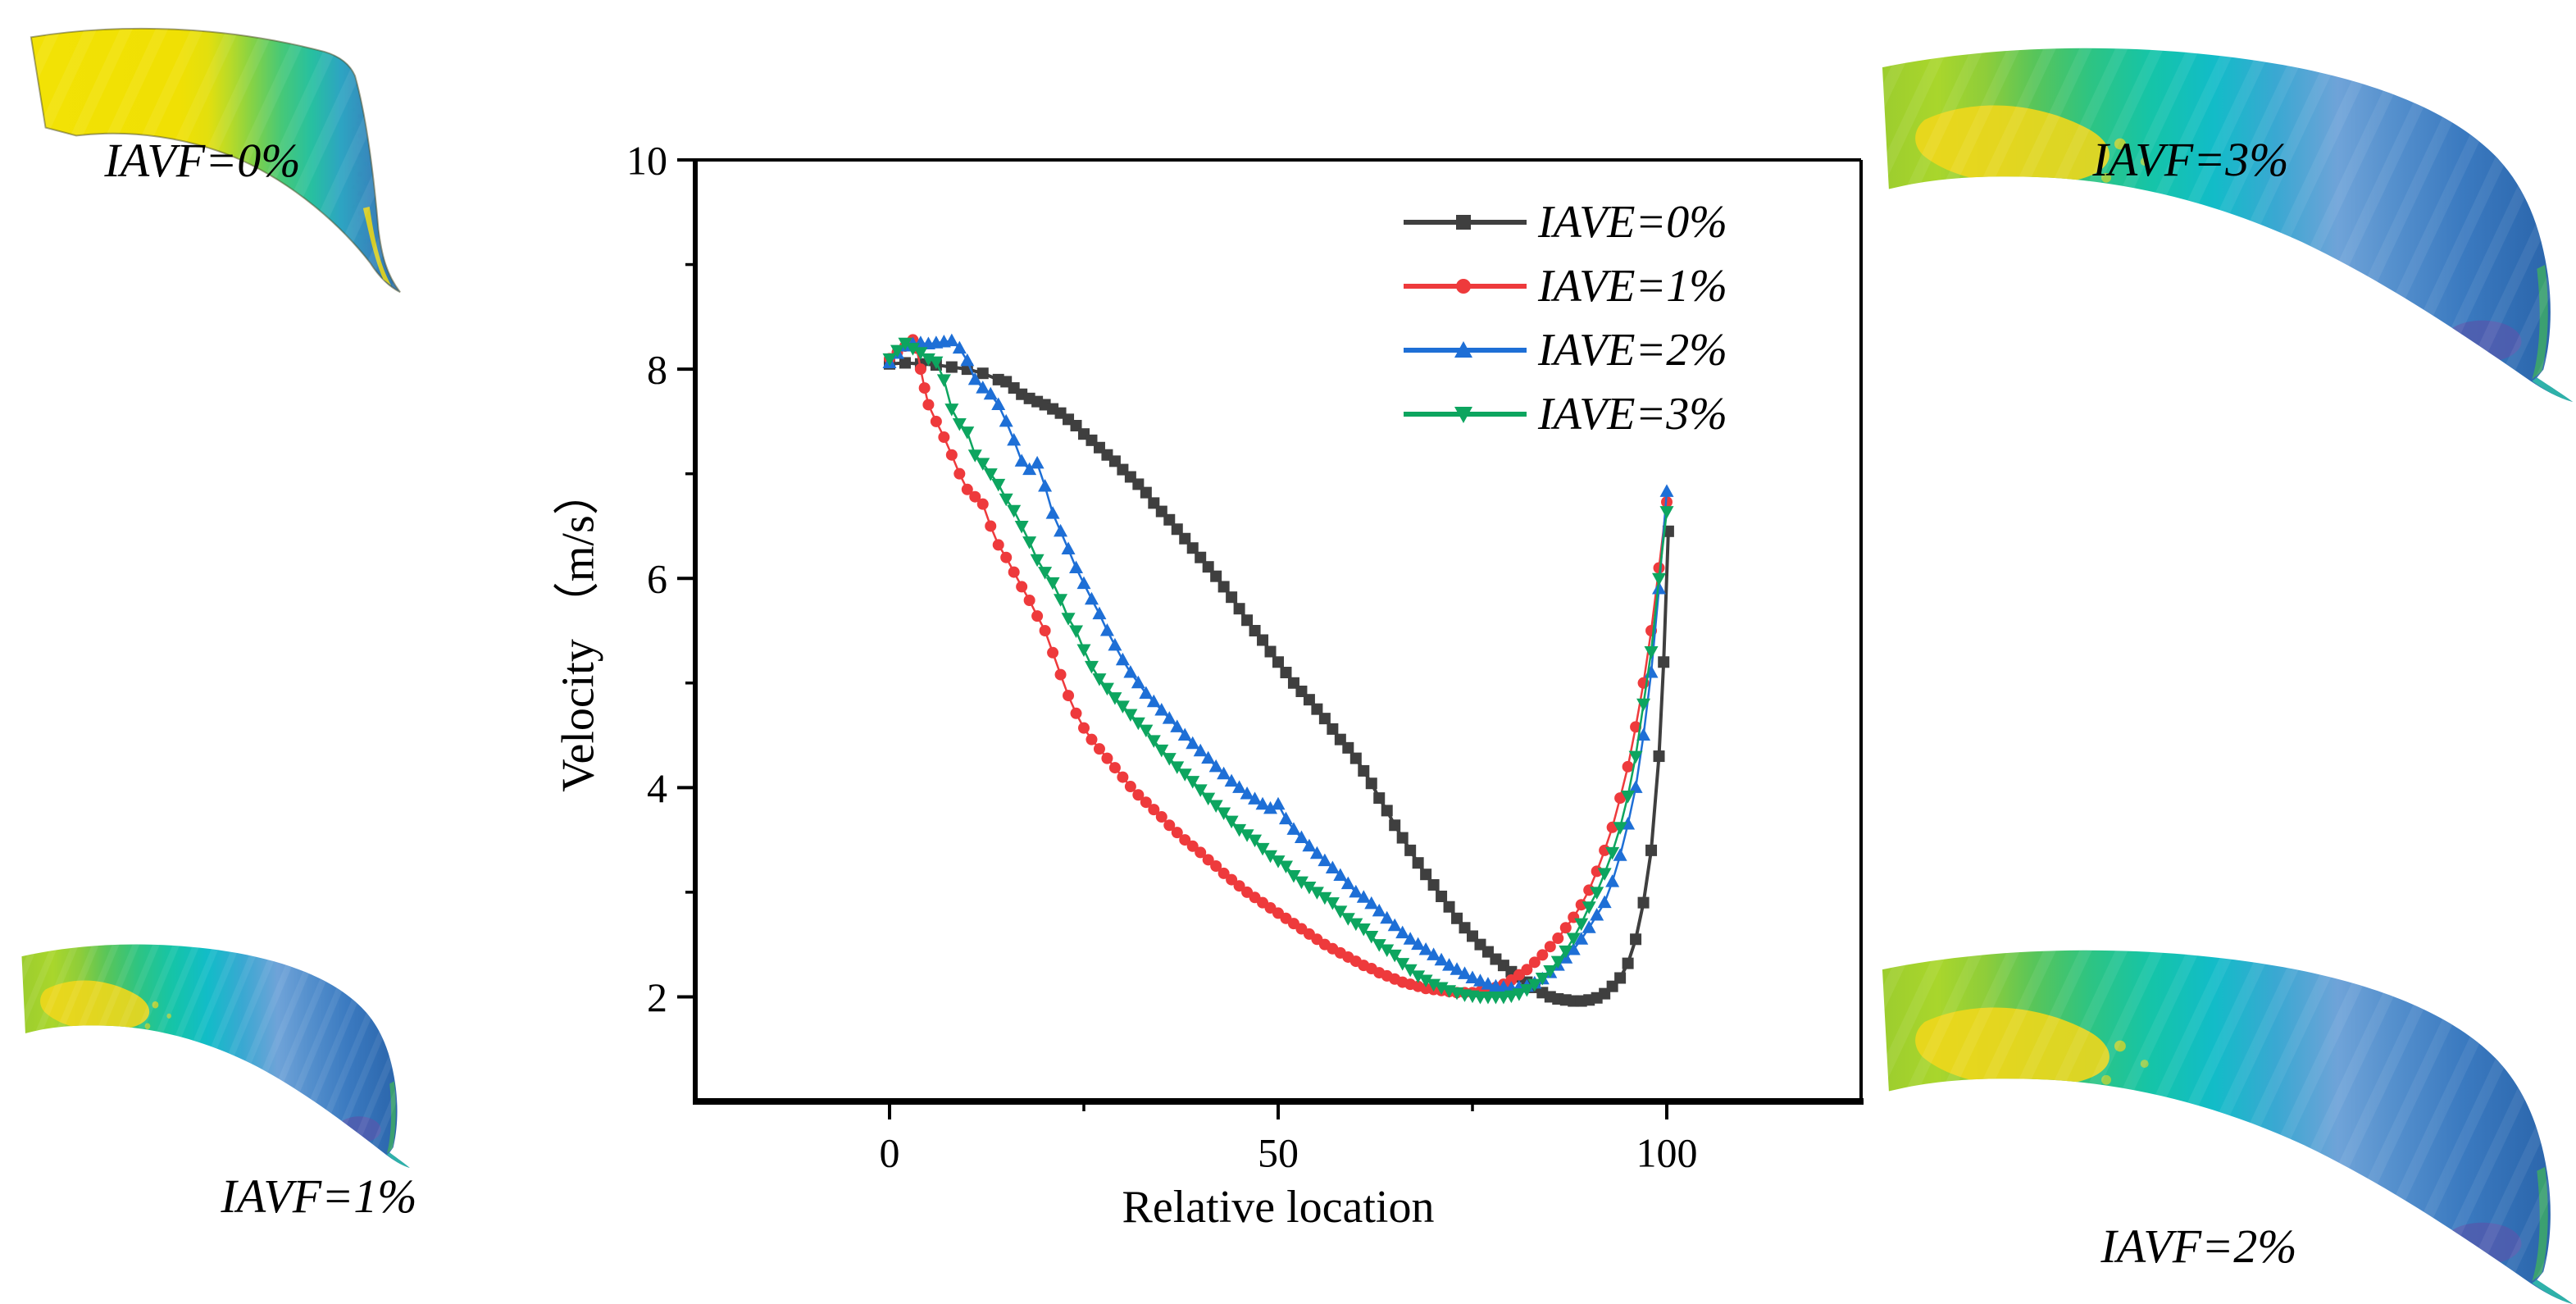 This screenshot has width=2576, height=1304. What do you see at coordinates (1632, 350) in the screenshot?
I see `legend-label: IAVE=2%` at bounding box center [1632, 350].